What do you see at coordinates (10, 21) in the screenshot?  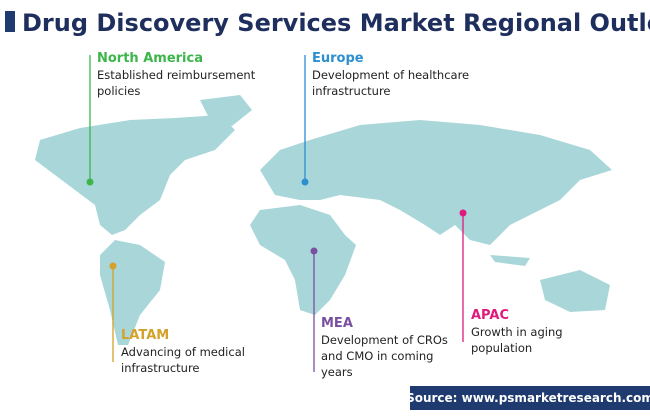 I see `title-icon` at bounding box center [10, 21].